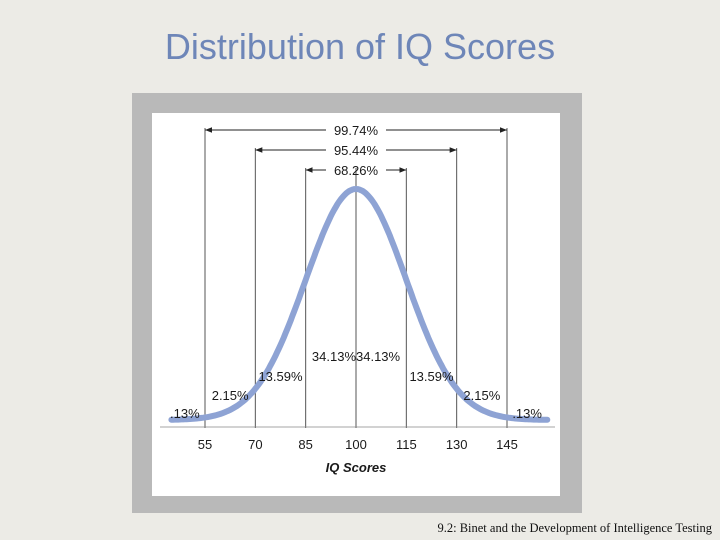  I want to click on x-tick-label: 115, so click(406, 444).